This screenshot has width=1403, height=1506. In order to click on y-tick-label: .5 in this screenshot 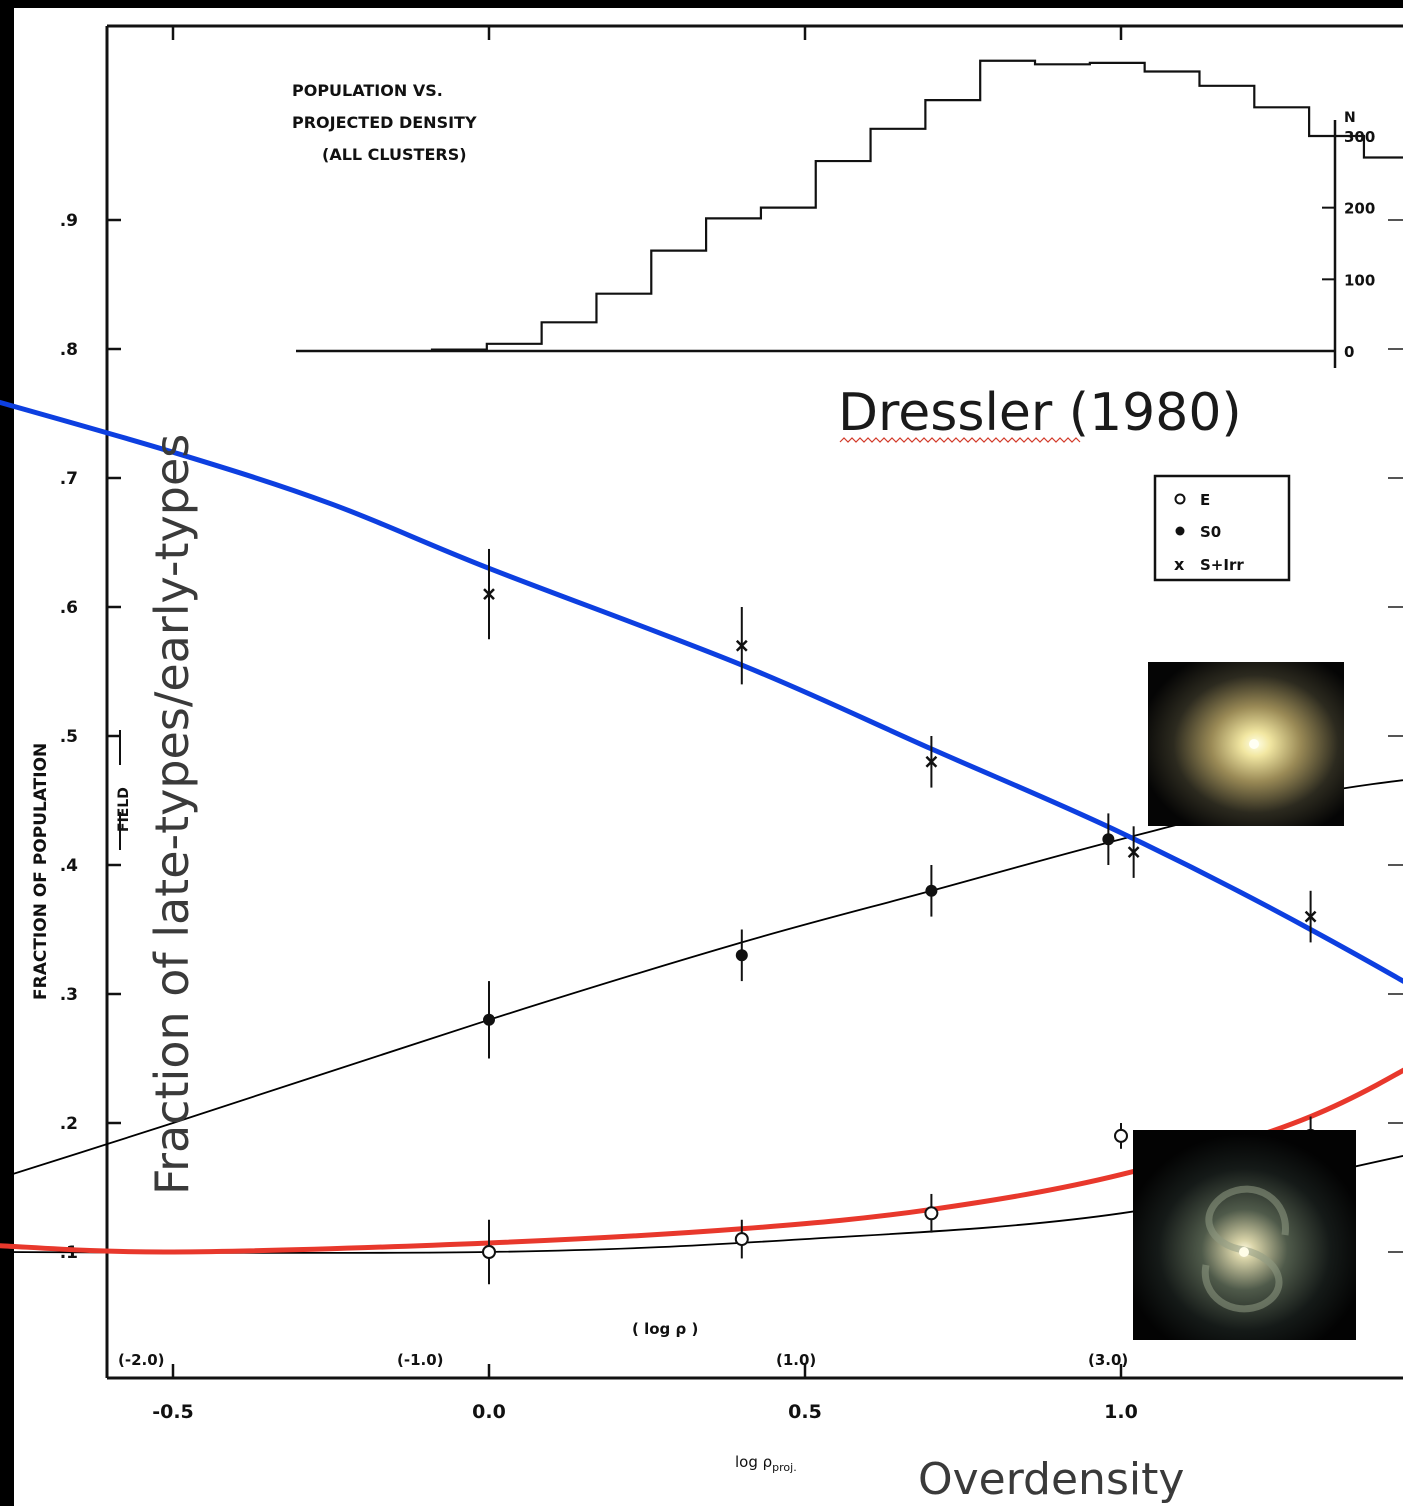, I will do `click(69, 737)`.